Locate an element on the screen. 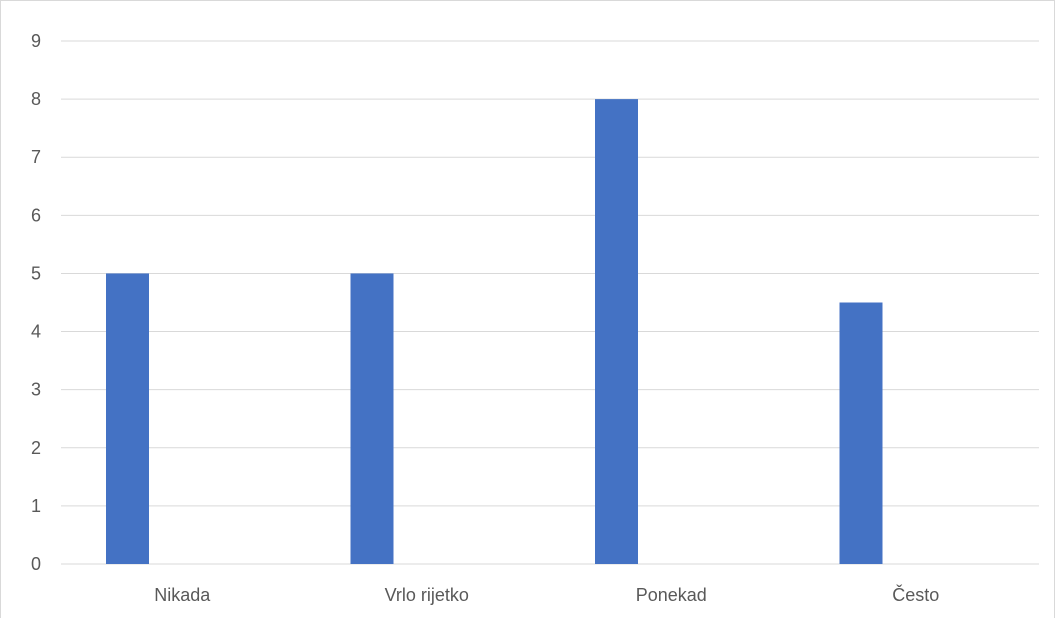 The height and width of the screenshot is (619, 1055). y-tick-label-7: 7 is located at coordinates (36, 157).